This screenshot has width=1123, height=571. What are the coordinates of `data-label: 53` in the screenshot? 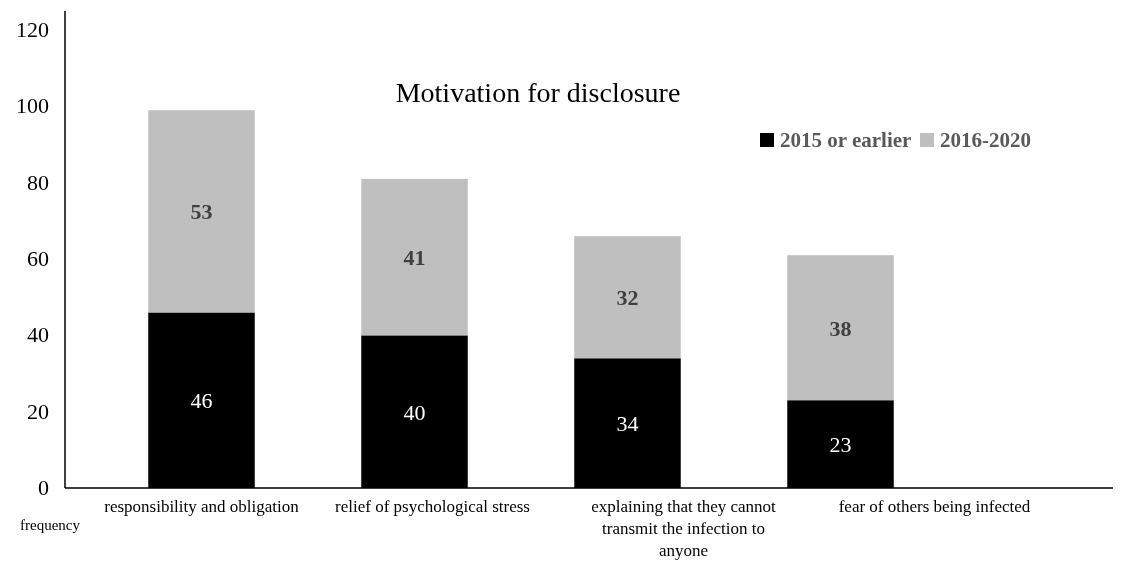 It's located at (201, 212).